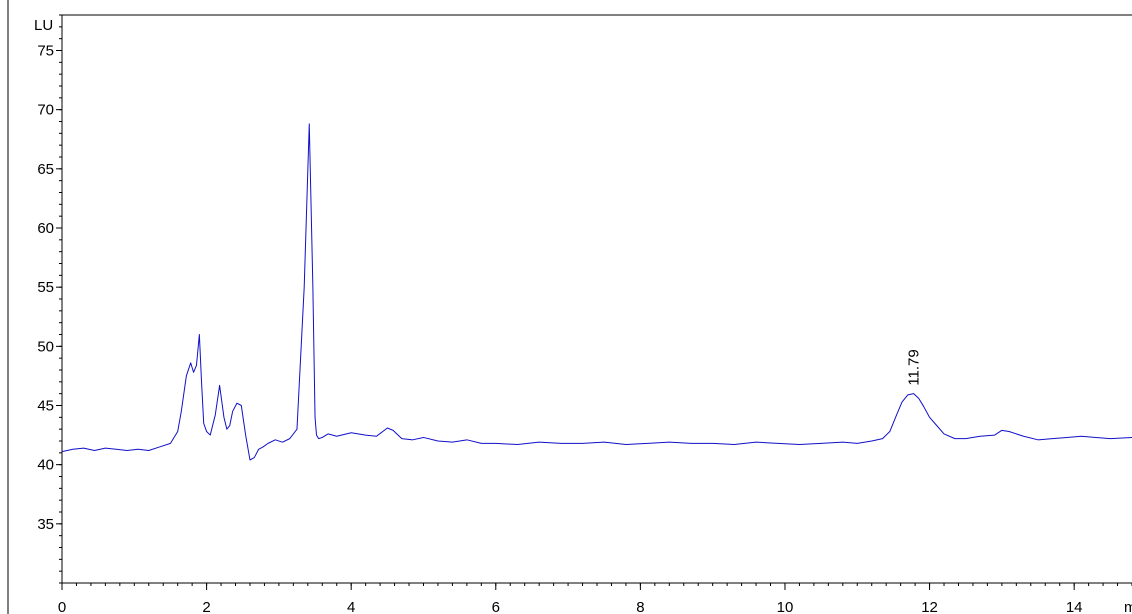 Image resolution: width=1132 pixels, height=614 pixels. What do you see at coordinates (45, 228) in the screenshot?
I see `y-tick-label: 60` at bounding box center [45, 228].